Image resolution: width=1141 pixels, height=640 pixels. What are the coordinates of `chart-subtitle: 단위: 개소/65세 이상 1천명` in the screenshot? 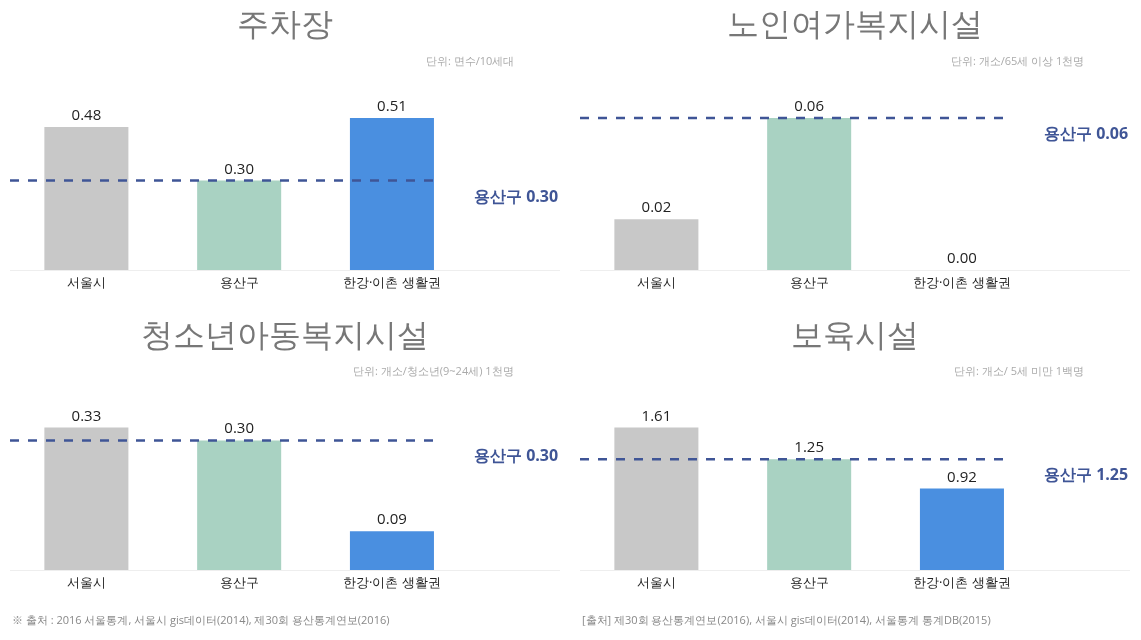 It's located at (1018, 60).